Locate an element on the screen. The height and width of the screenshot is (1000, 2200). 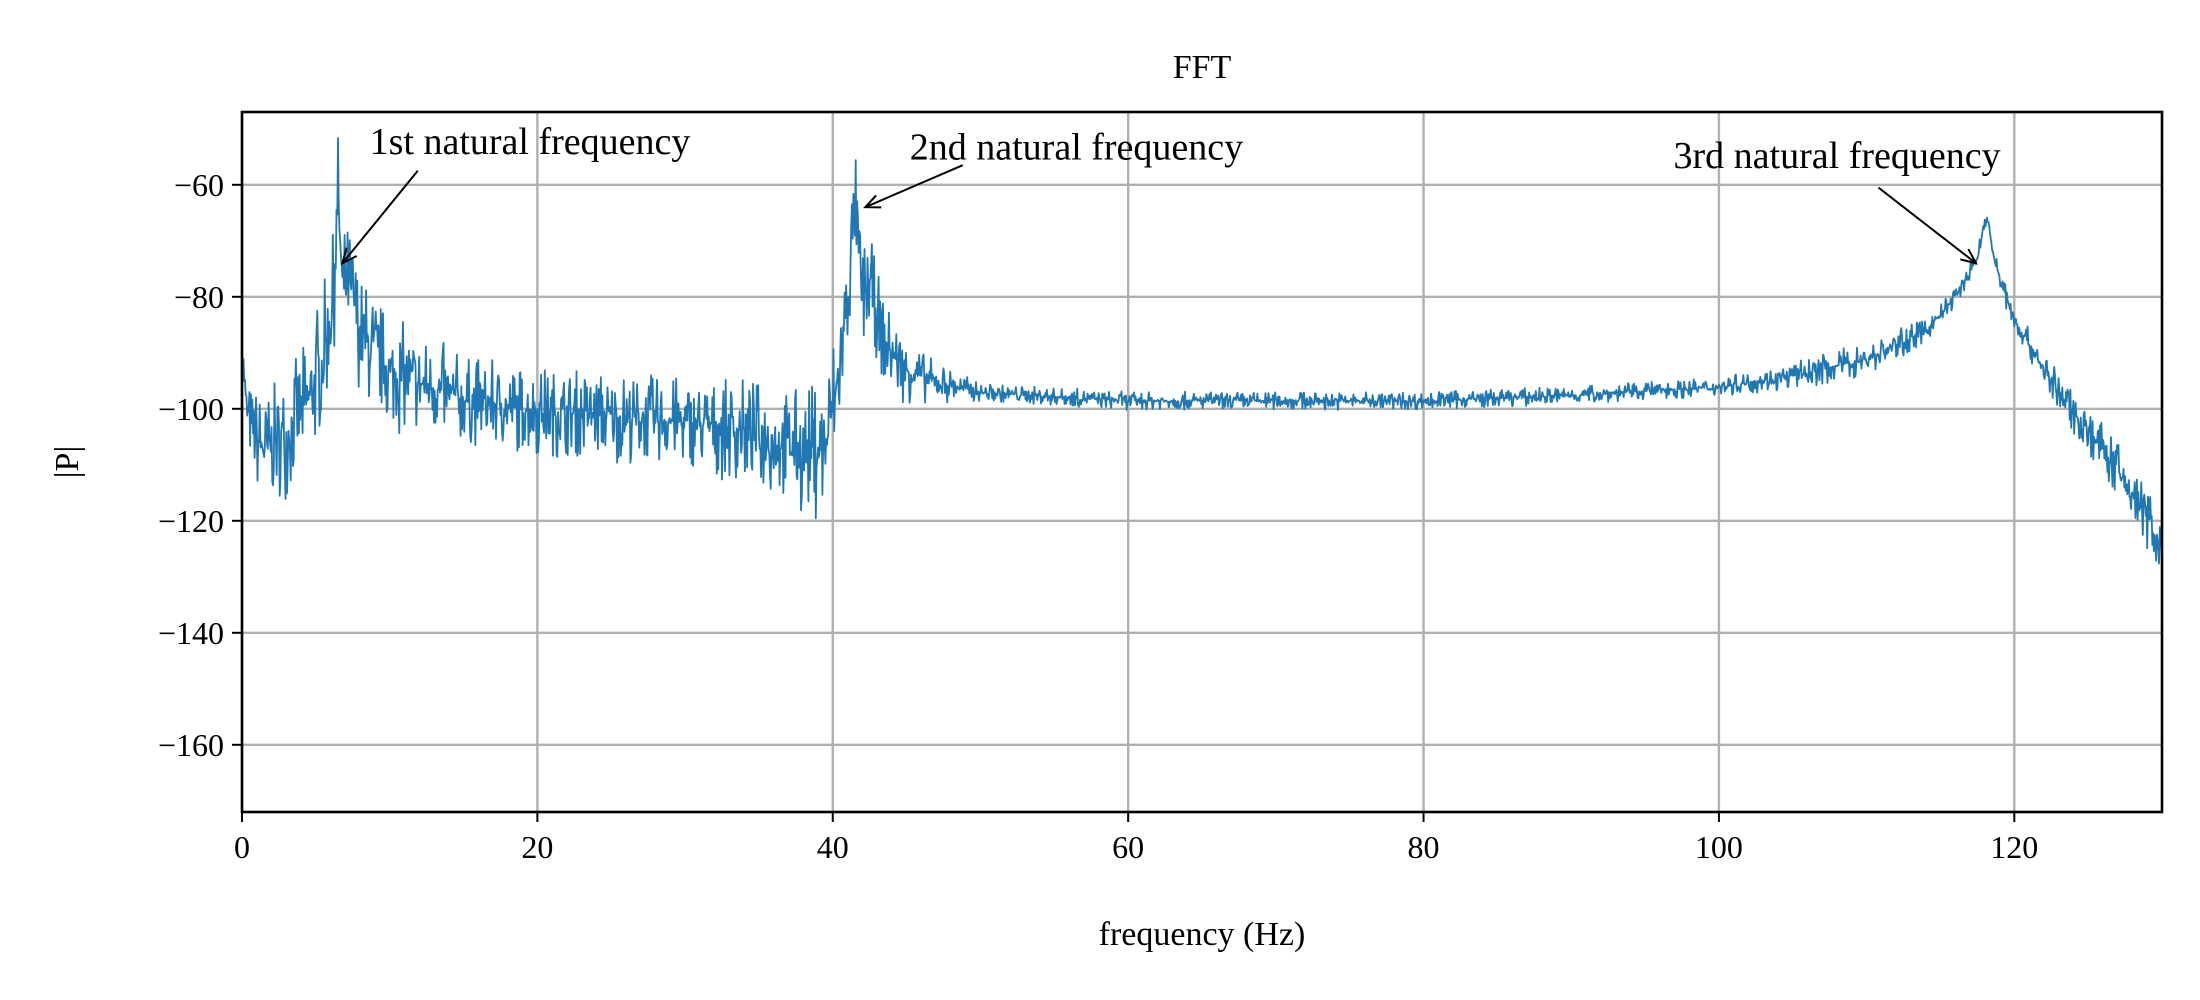
y-tick-label: −160 is located at coordinates (191, 745).